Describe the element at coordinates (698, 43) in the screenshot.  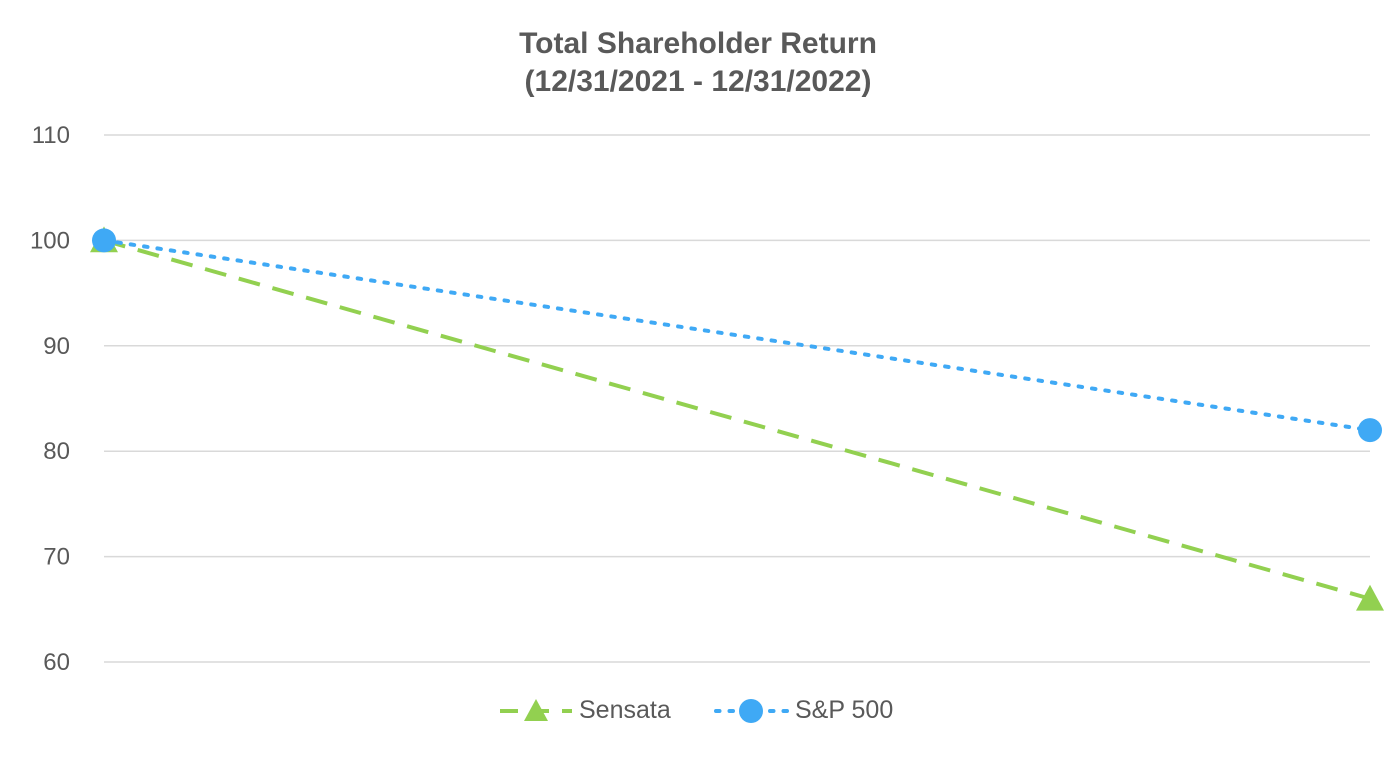
I see `chart-title: Total Shareholder Return` at that location.